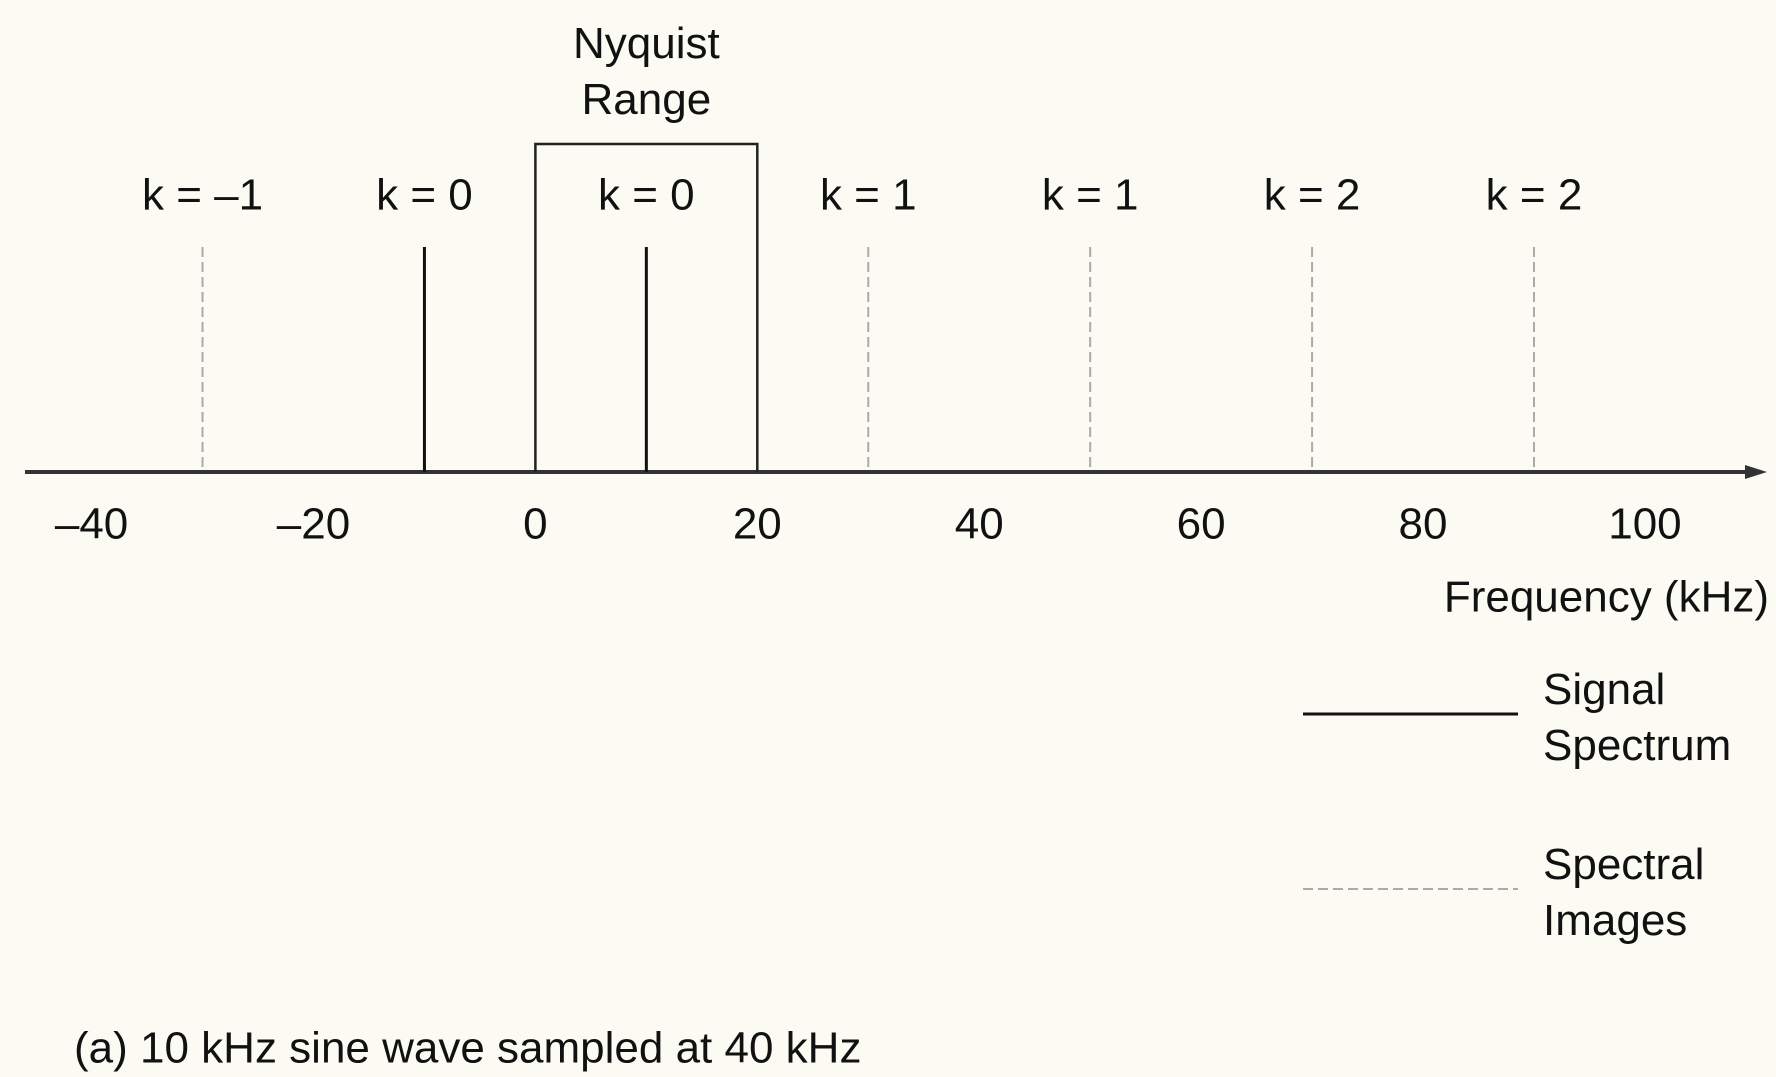  I want to click on x-tick-label: 80, so click(1423, 524).